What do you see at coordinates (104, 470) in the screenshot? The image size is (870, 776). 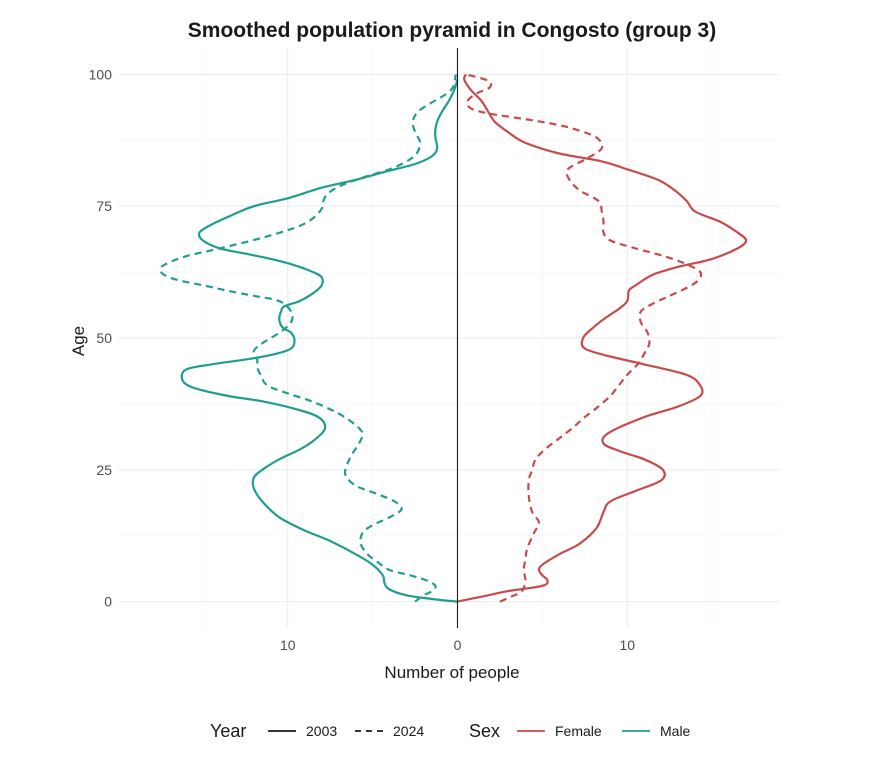 I see `y-tick-label: 25` at bounding box center [104, 470].